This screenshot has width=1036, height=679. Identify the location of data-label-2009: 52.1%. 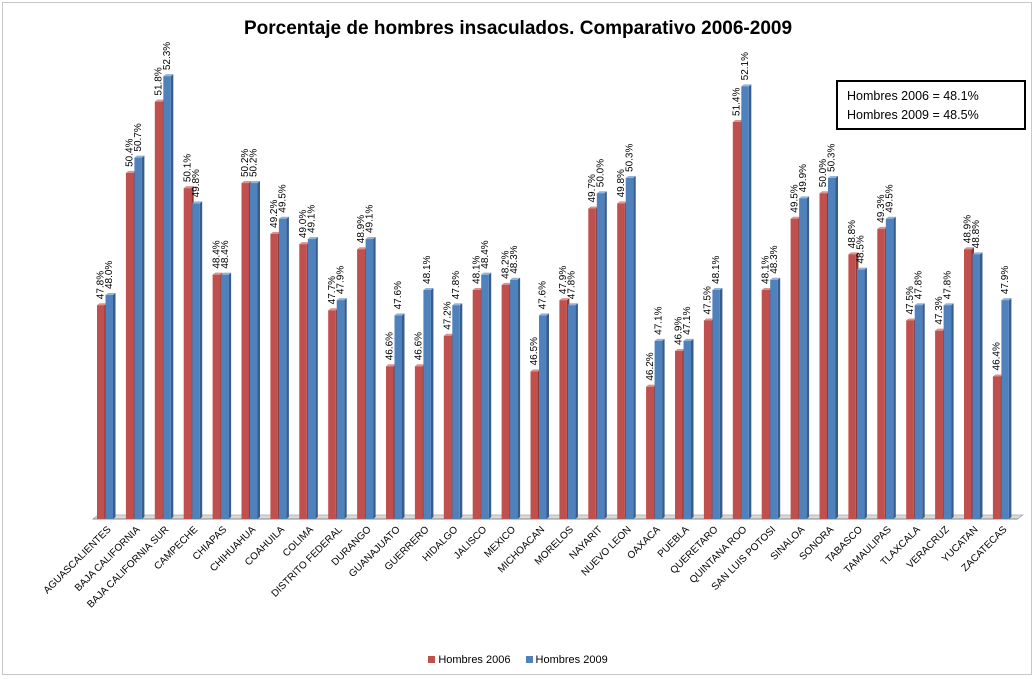
(745, 66).